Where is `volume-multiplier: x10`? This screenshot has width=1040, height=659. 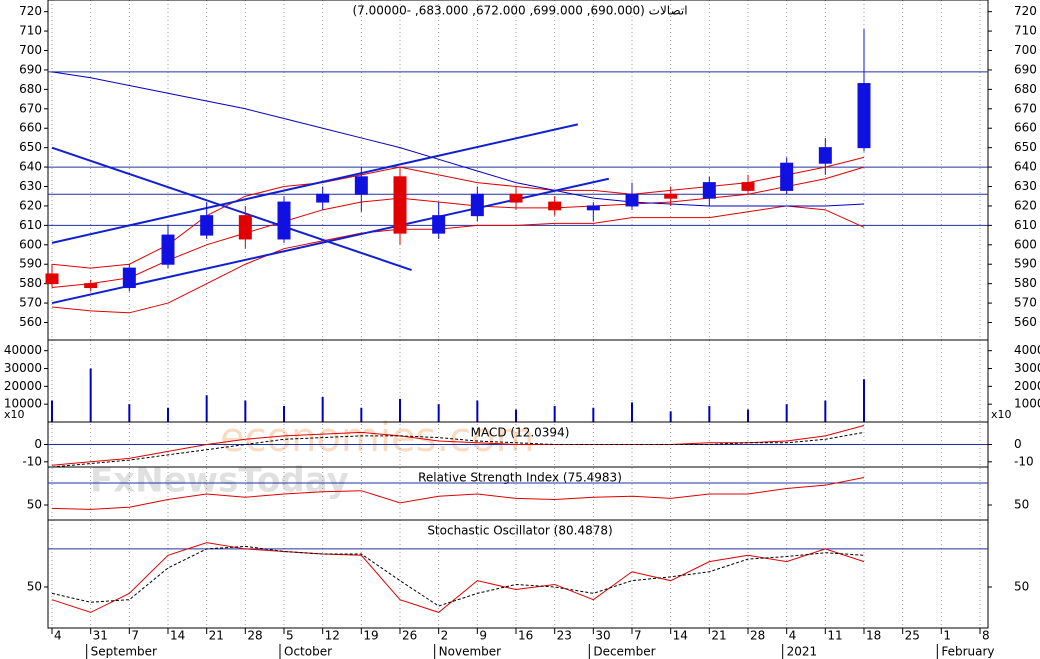
volume-multiplier: x10 is located at coordinates (14, 414).